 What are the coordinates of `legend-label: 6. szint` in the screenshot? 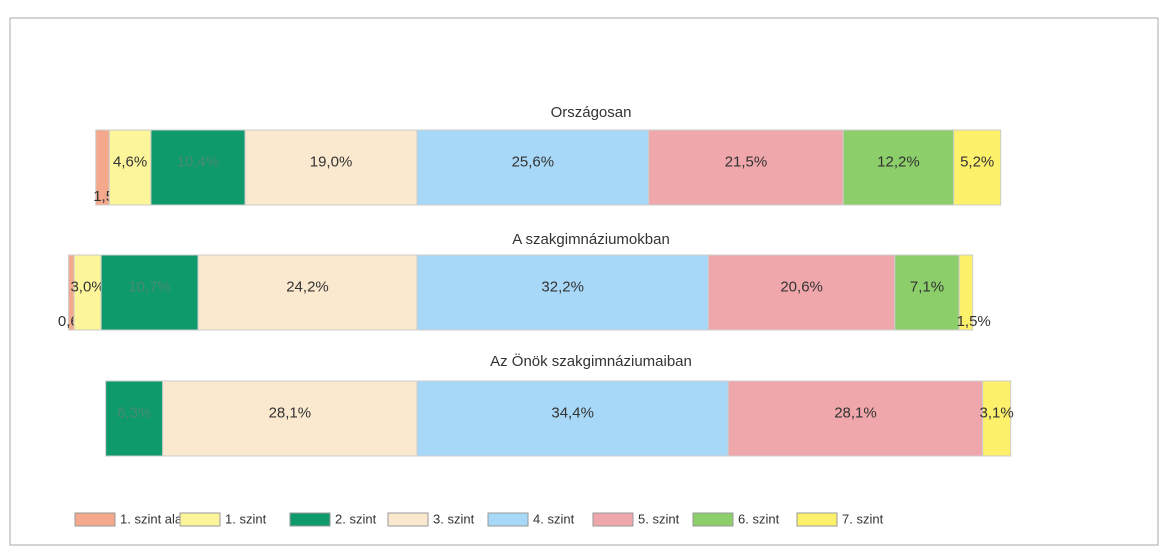 It's located at (759, 518).